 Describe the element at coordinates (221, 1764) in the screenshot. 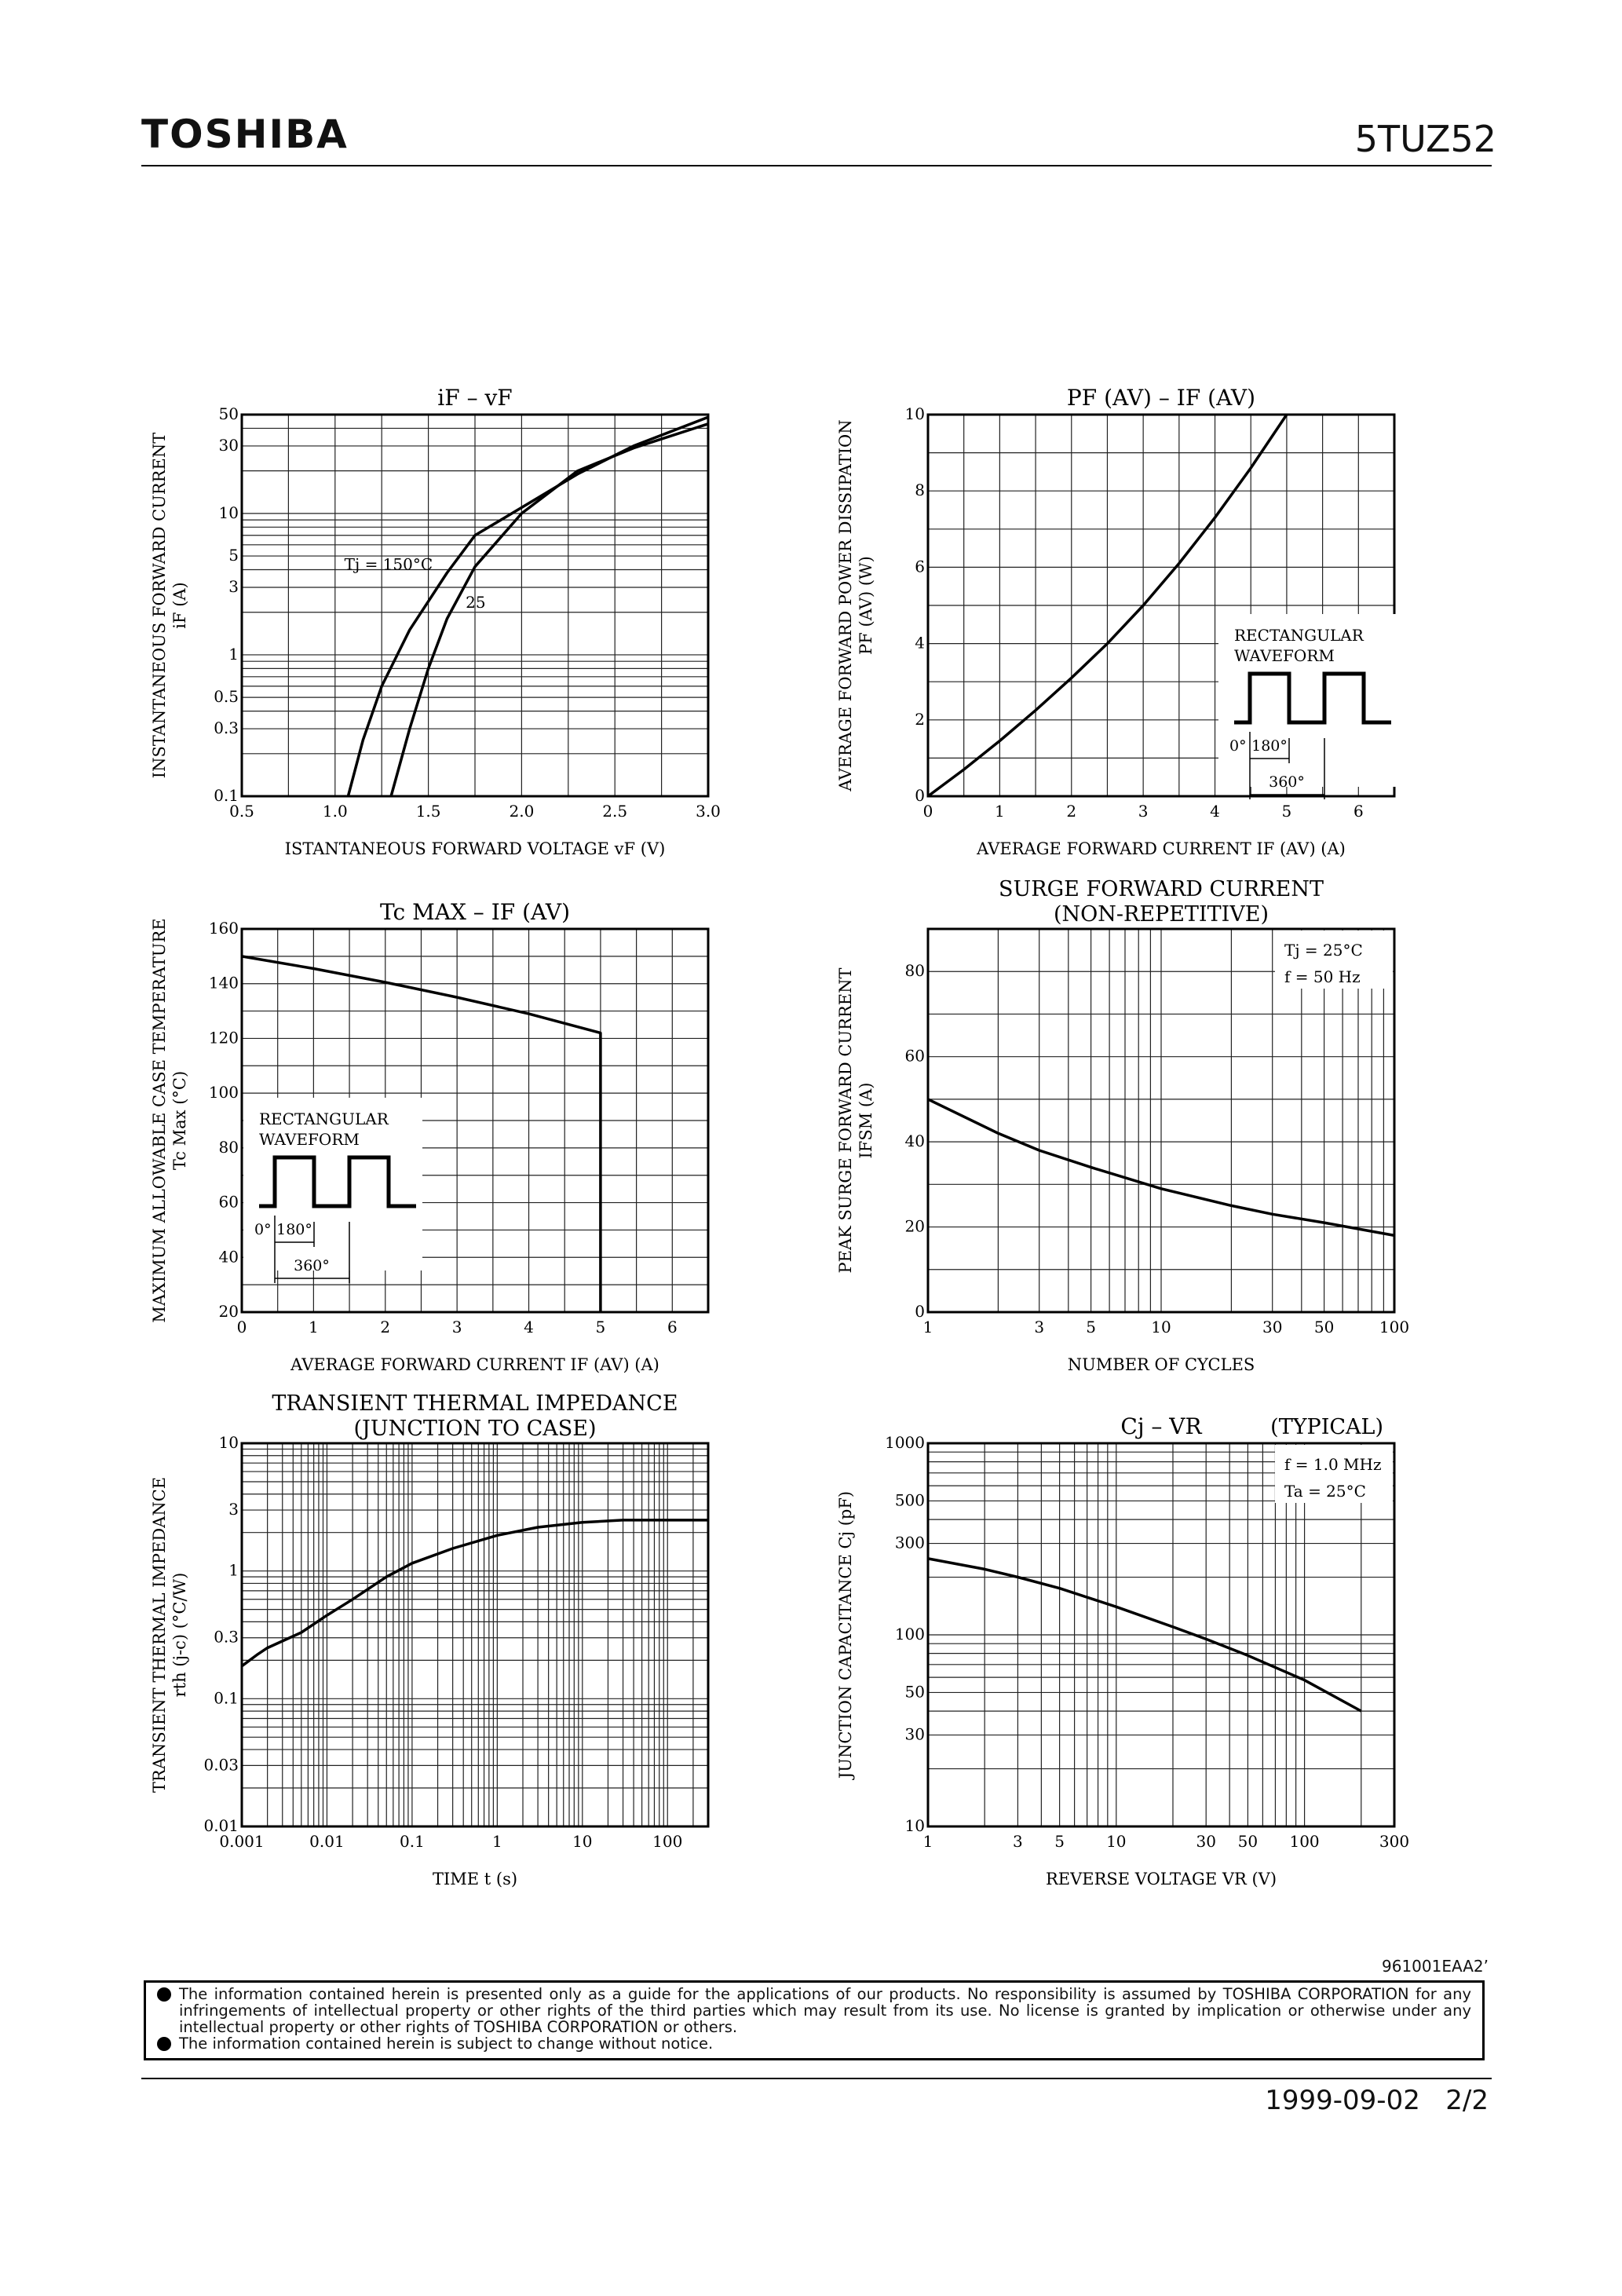

I see `rth-y-tick-label: 0.03` at that location.